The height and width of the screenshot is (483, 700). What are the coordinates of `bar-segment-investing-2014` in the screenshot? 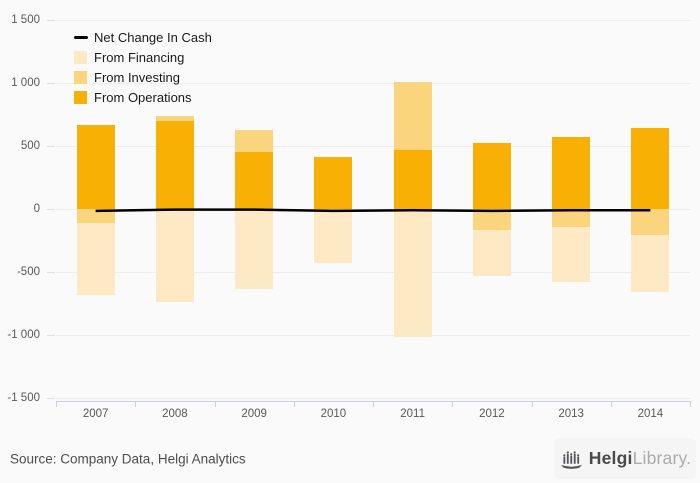 It's located at (650, 222).